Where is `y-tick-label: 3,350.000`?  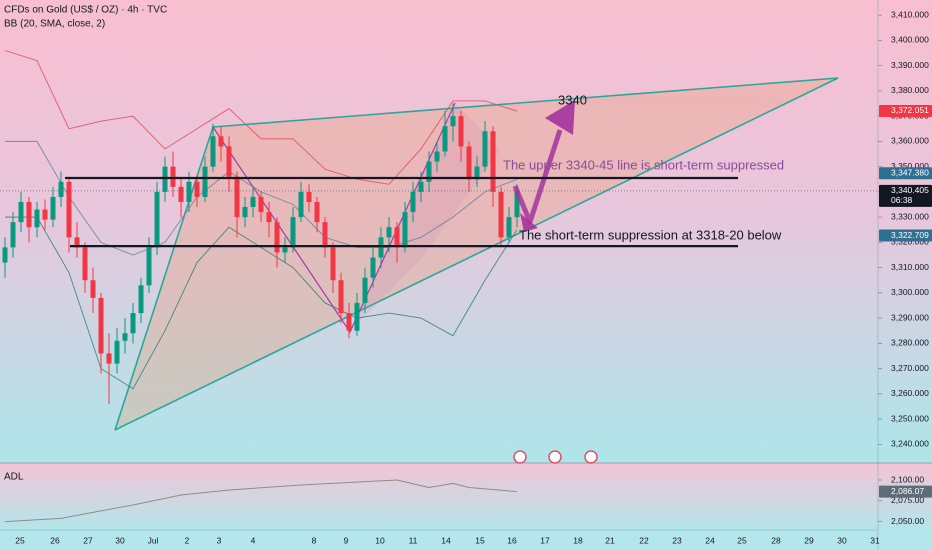
y-tick-label: 3,350.000 is located at coordinates (910, 166).